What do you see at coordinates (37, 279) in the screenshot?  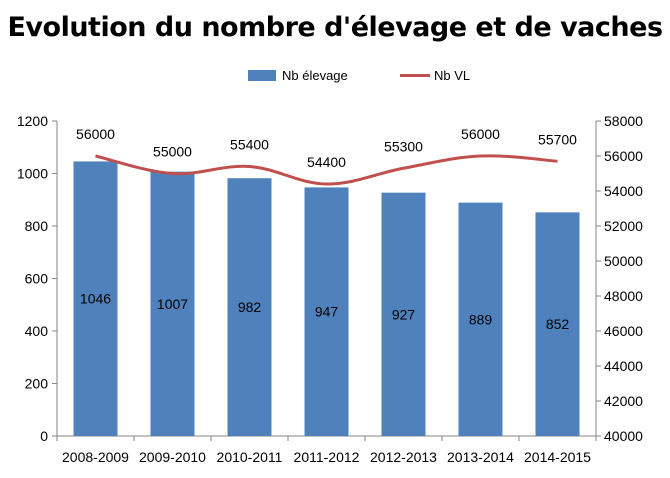 I see `y-left-tick-label: 600` at bounding box center [37, 279].